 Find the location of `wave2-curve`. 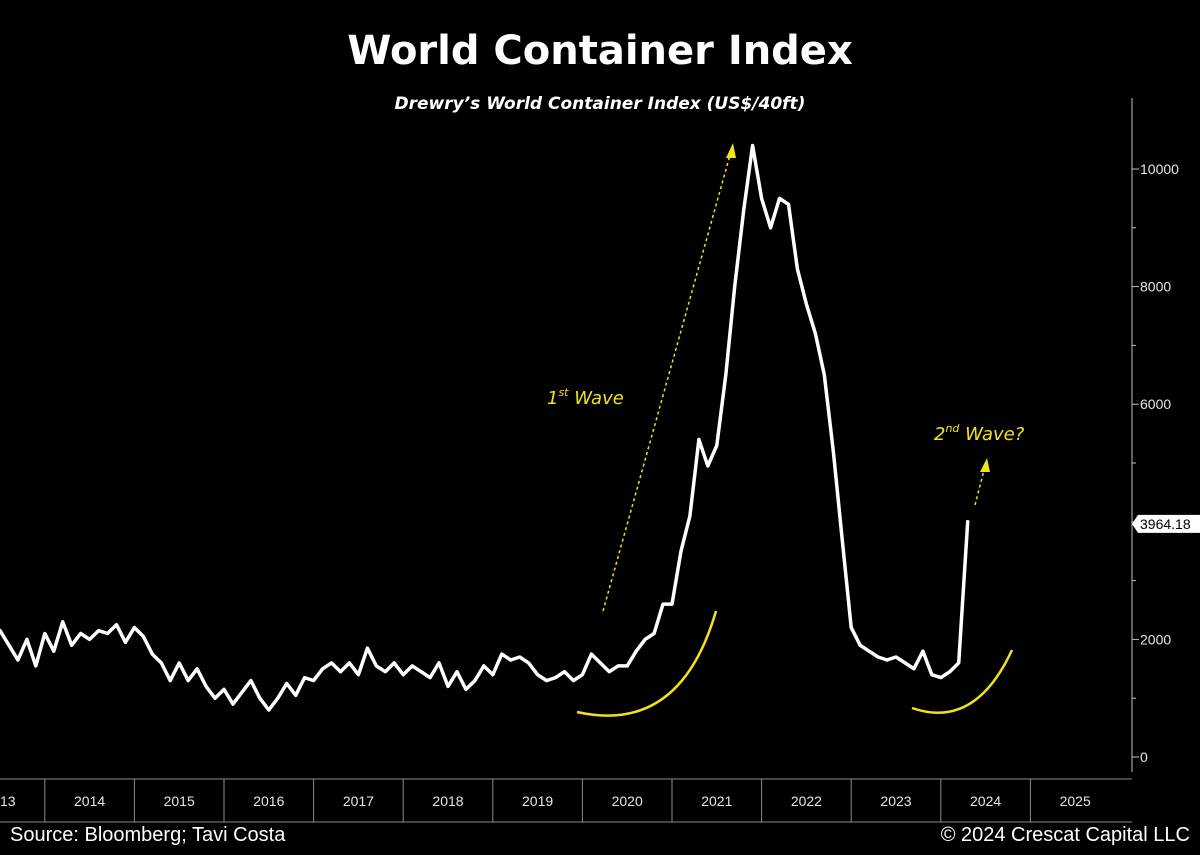

wave2-curve is located at coordinates (962, 681).